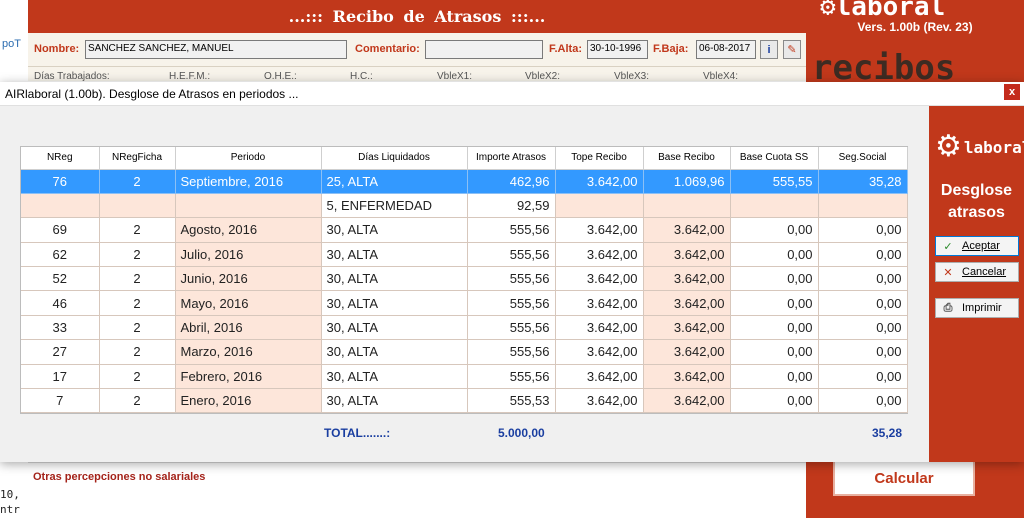 The height and width of the screenshot is (518, 1024). I want to click on cell-seg, so click(863, 206).